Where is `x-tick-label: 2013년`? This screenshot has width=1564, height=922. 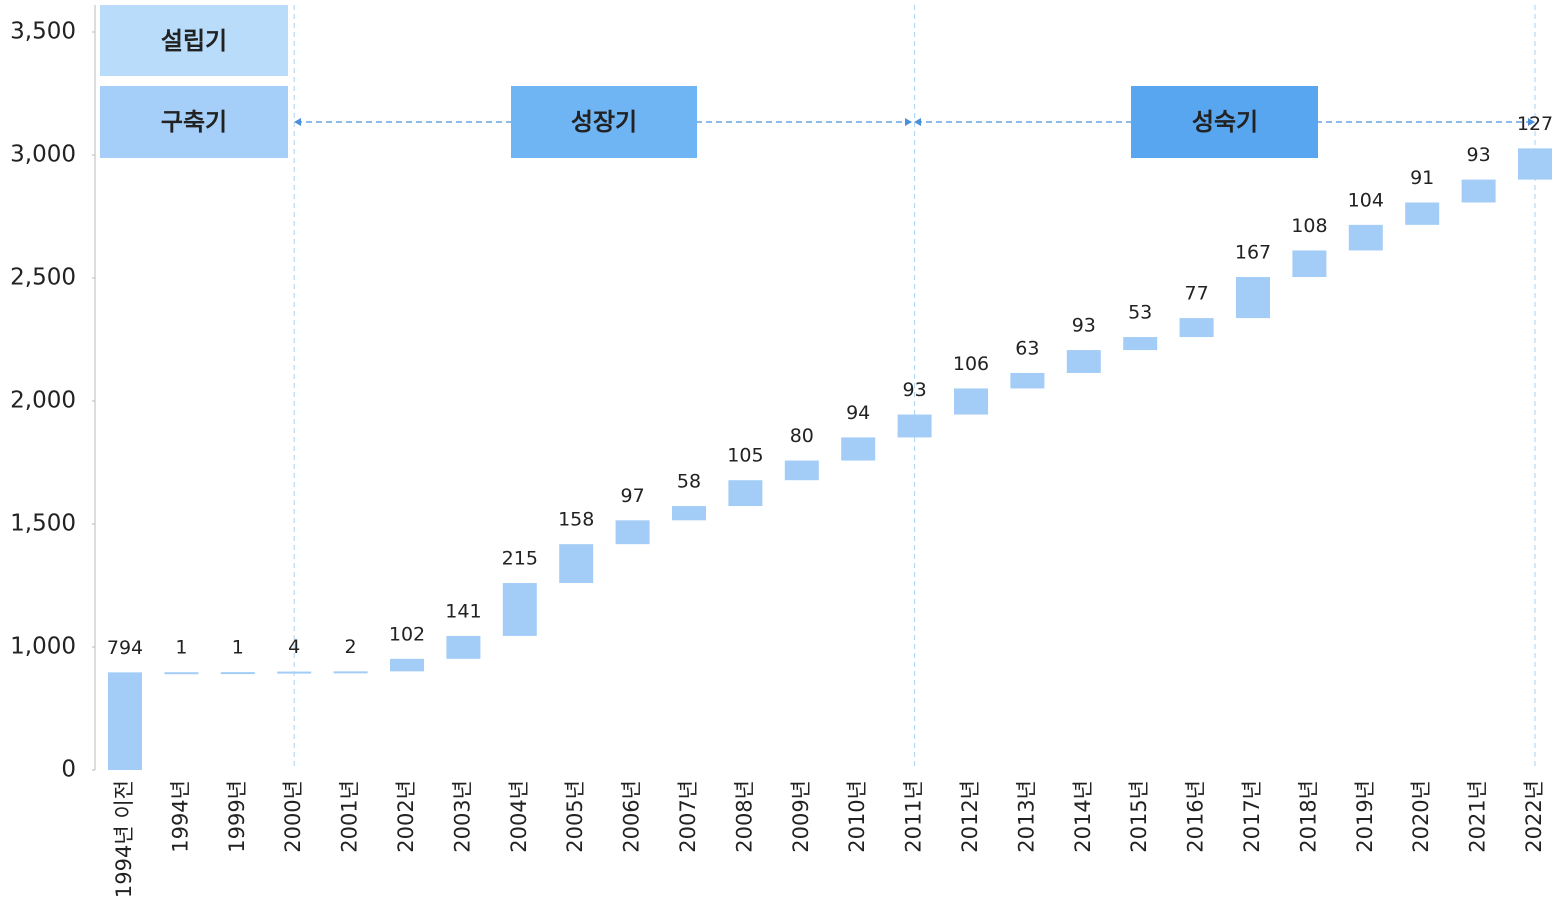
x-tick-label: 2013년 is located at coordinates (1026, 816).